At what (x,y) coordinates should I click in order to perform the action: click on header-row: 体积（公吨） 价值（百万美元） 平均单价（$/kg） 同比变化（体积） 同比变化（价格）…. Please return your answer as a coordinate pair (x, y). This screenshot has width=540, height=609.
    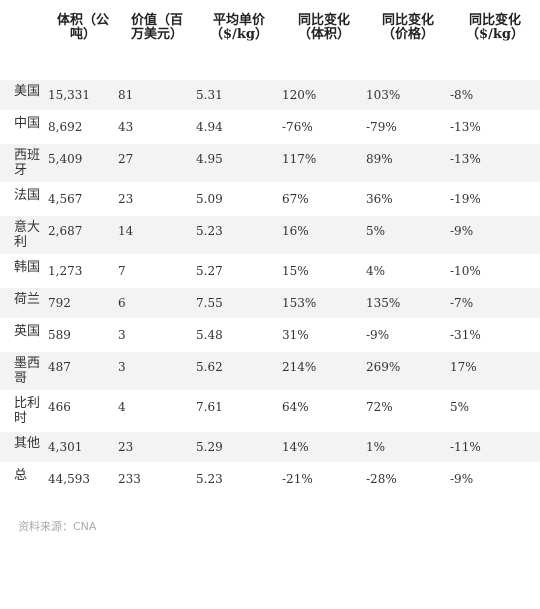
    Looking at the image, I should click on (270, 39).